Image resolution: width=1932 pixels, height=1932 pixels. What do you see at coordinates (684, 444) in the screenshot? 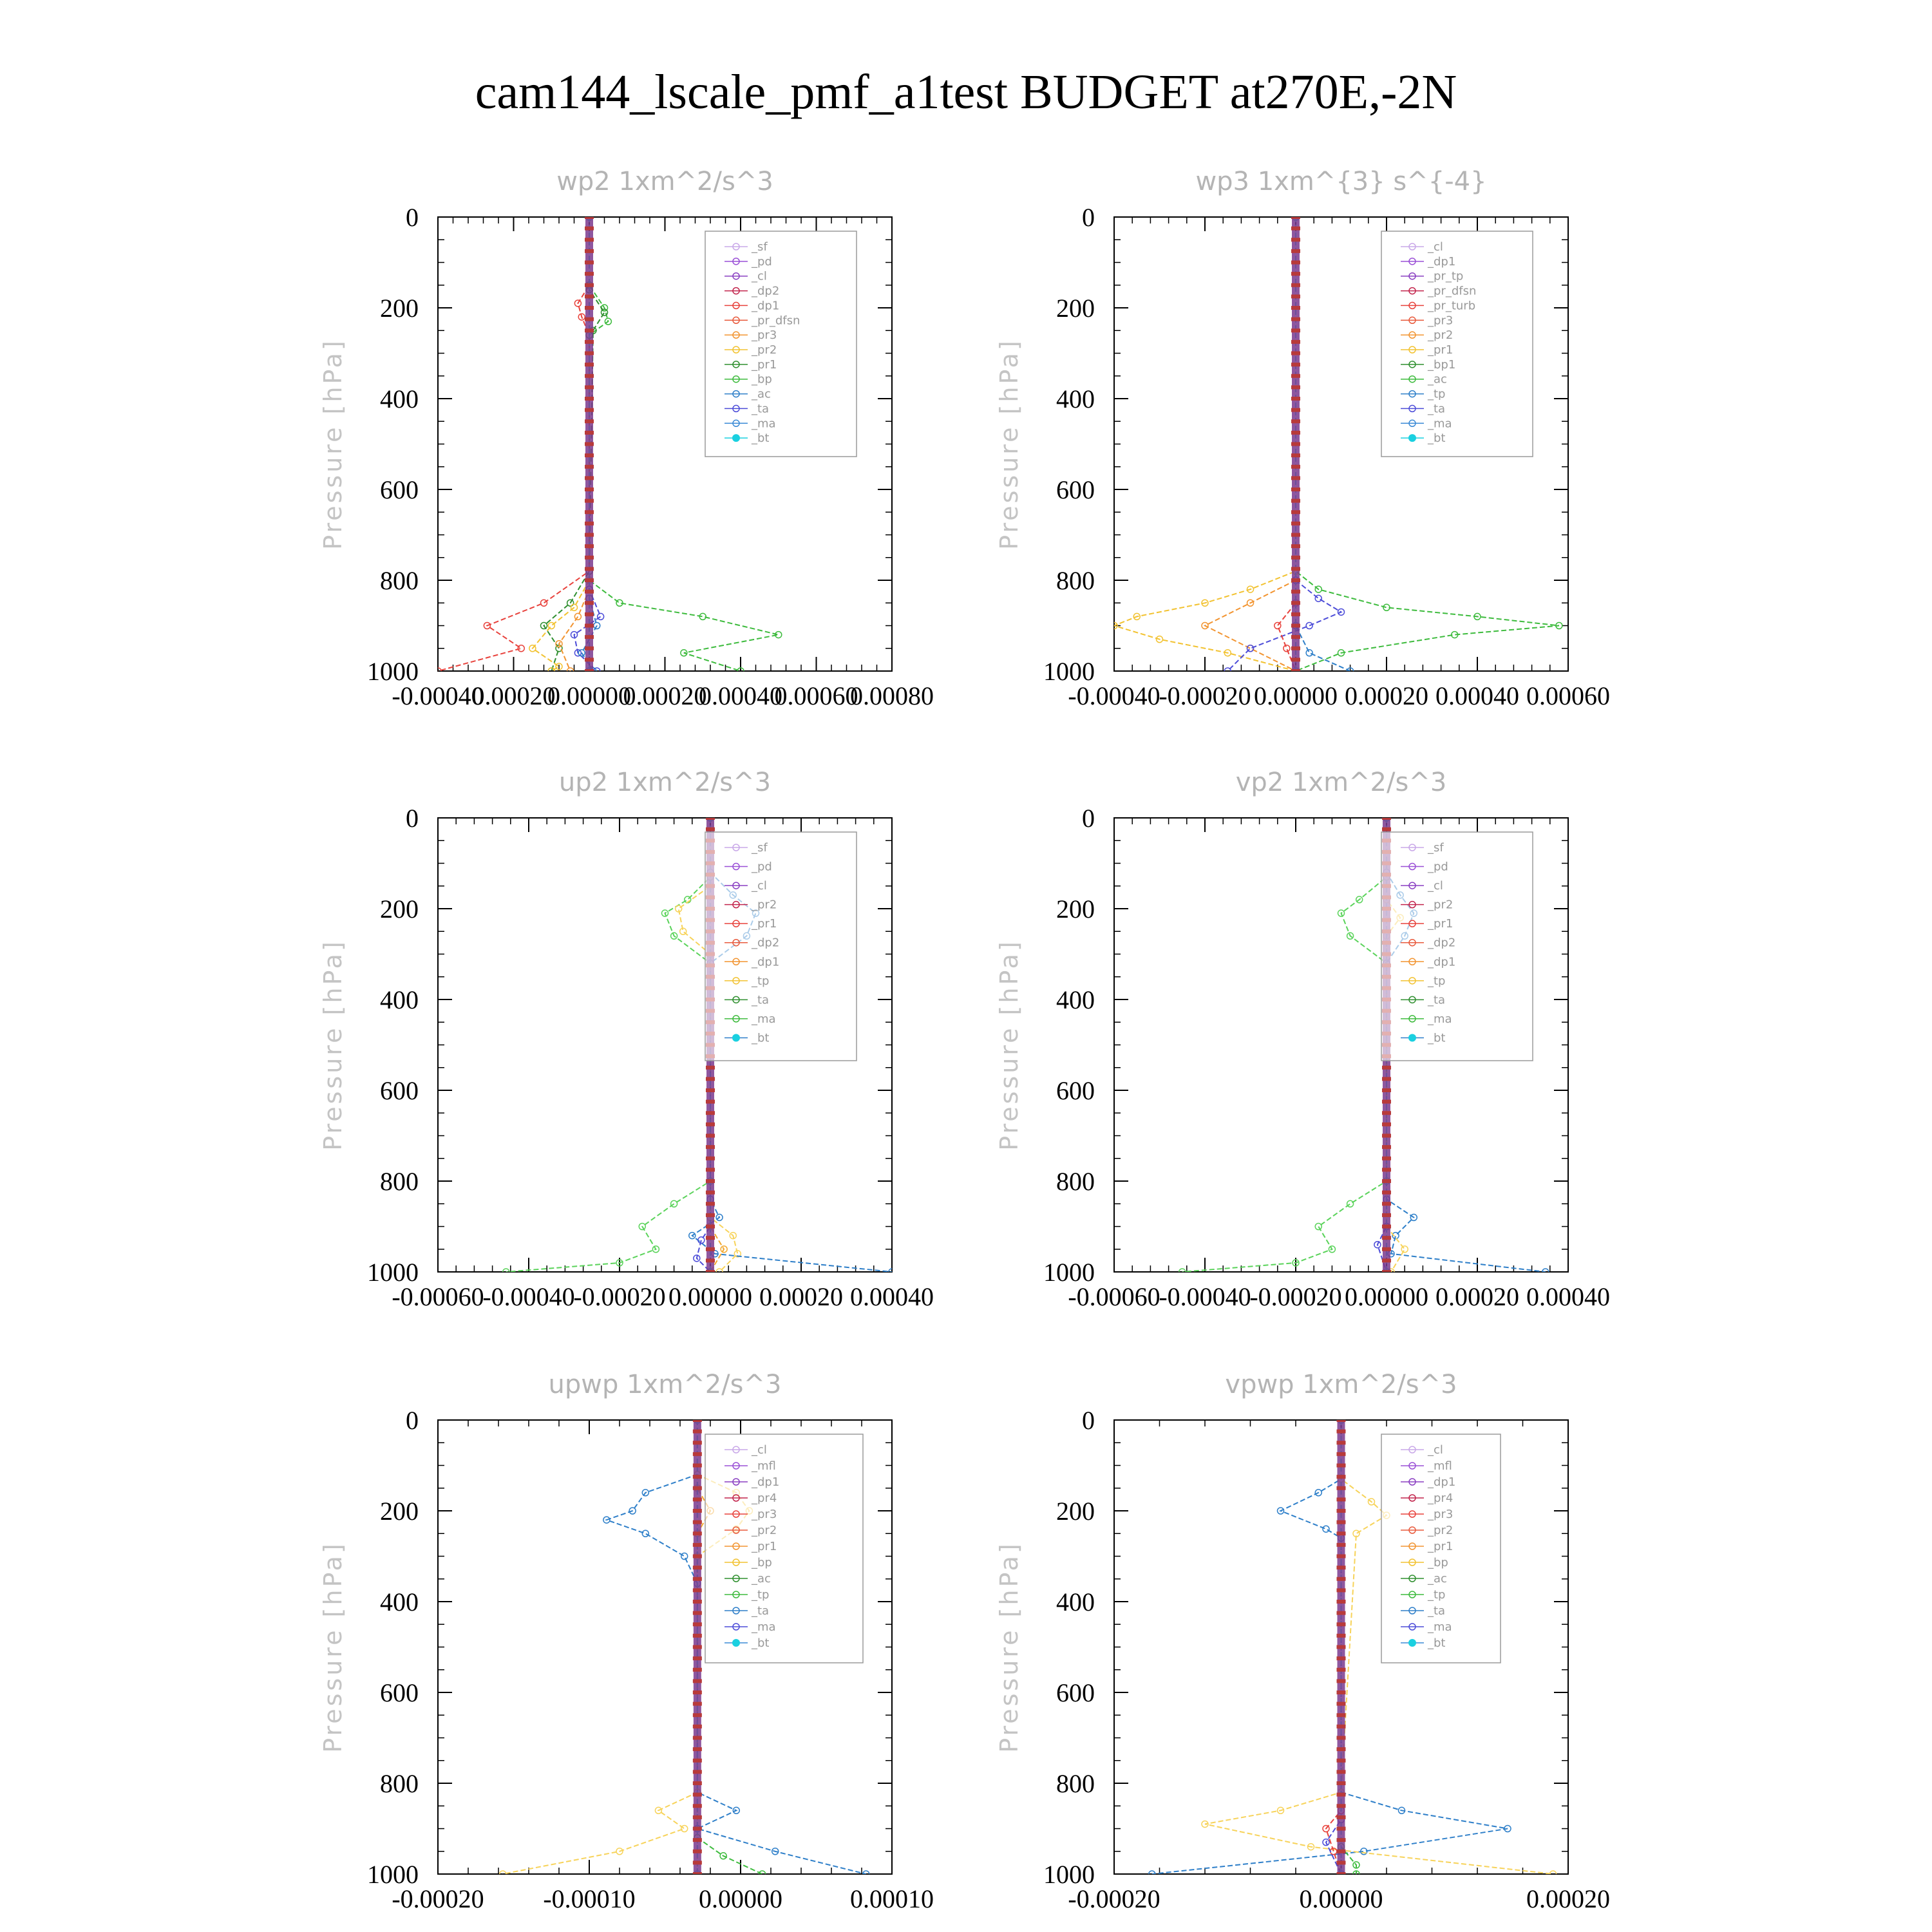
I see `series-line-bp` at bounding box center [684, 444].